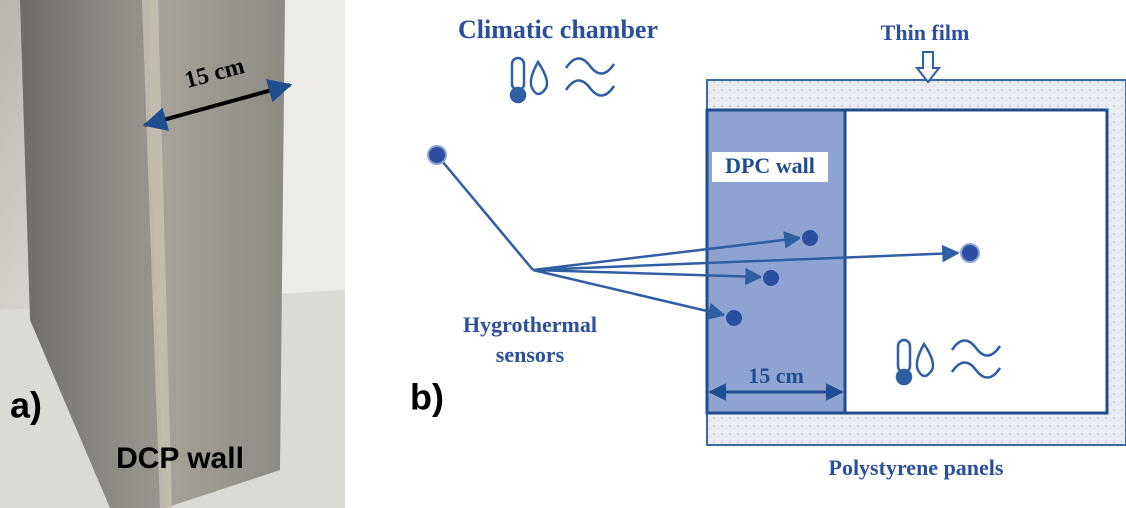 The width and height of the screenshot is (1126, 508). I want to click on caption: DCP wall, so click(180, 458).